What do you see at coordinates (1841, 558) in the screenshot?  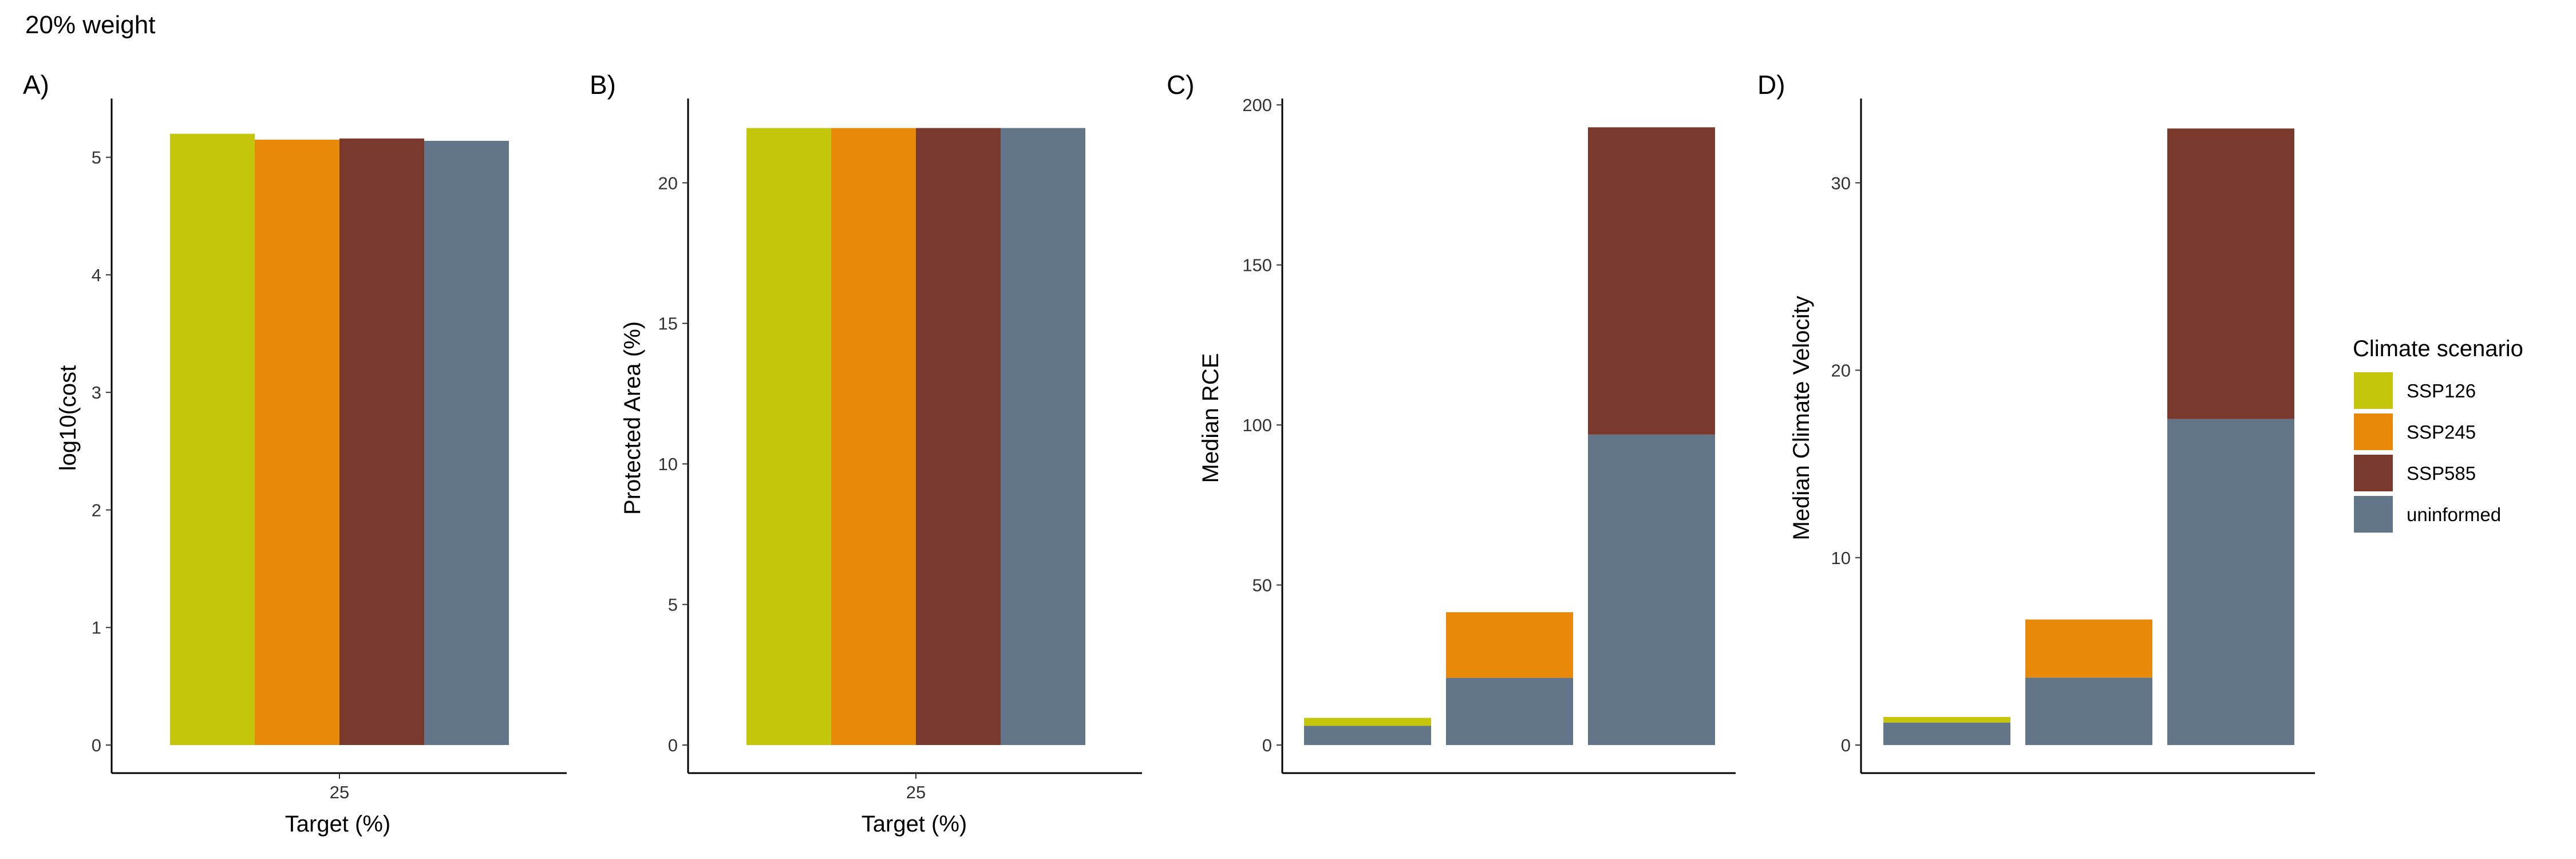 I see `panel-d-y-tick-label: 10` at bounding box center [1841, 558].